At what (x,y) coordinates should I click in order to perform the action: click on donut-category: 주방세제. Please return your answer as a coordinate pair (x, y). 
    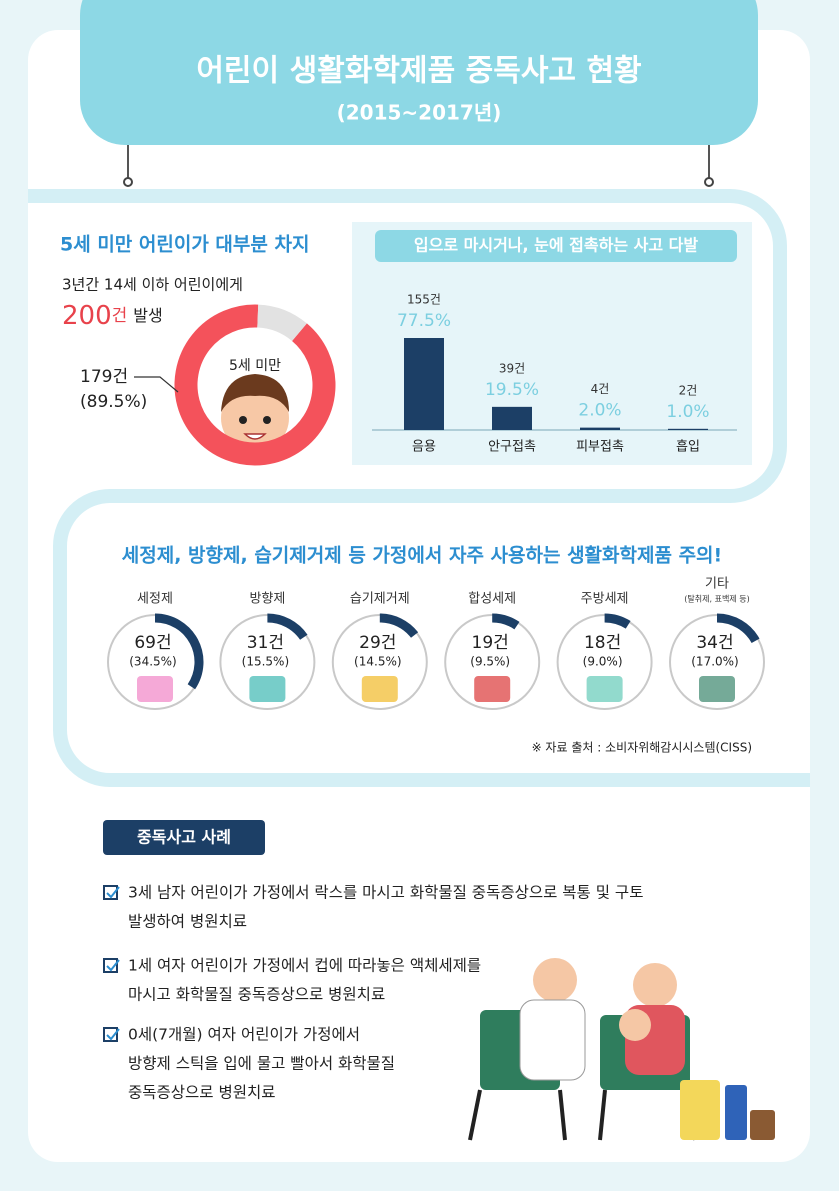
    Looking at the image, I should click on (605, 599).